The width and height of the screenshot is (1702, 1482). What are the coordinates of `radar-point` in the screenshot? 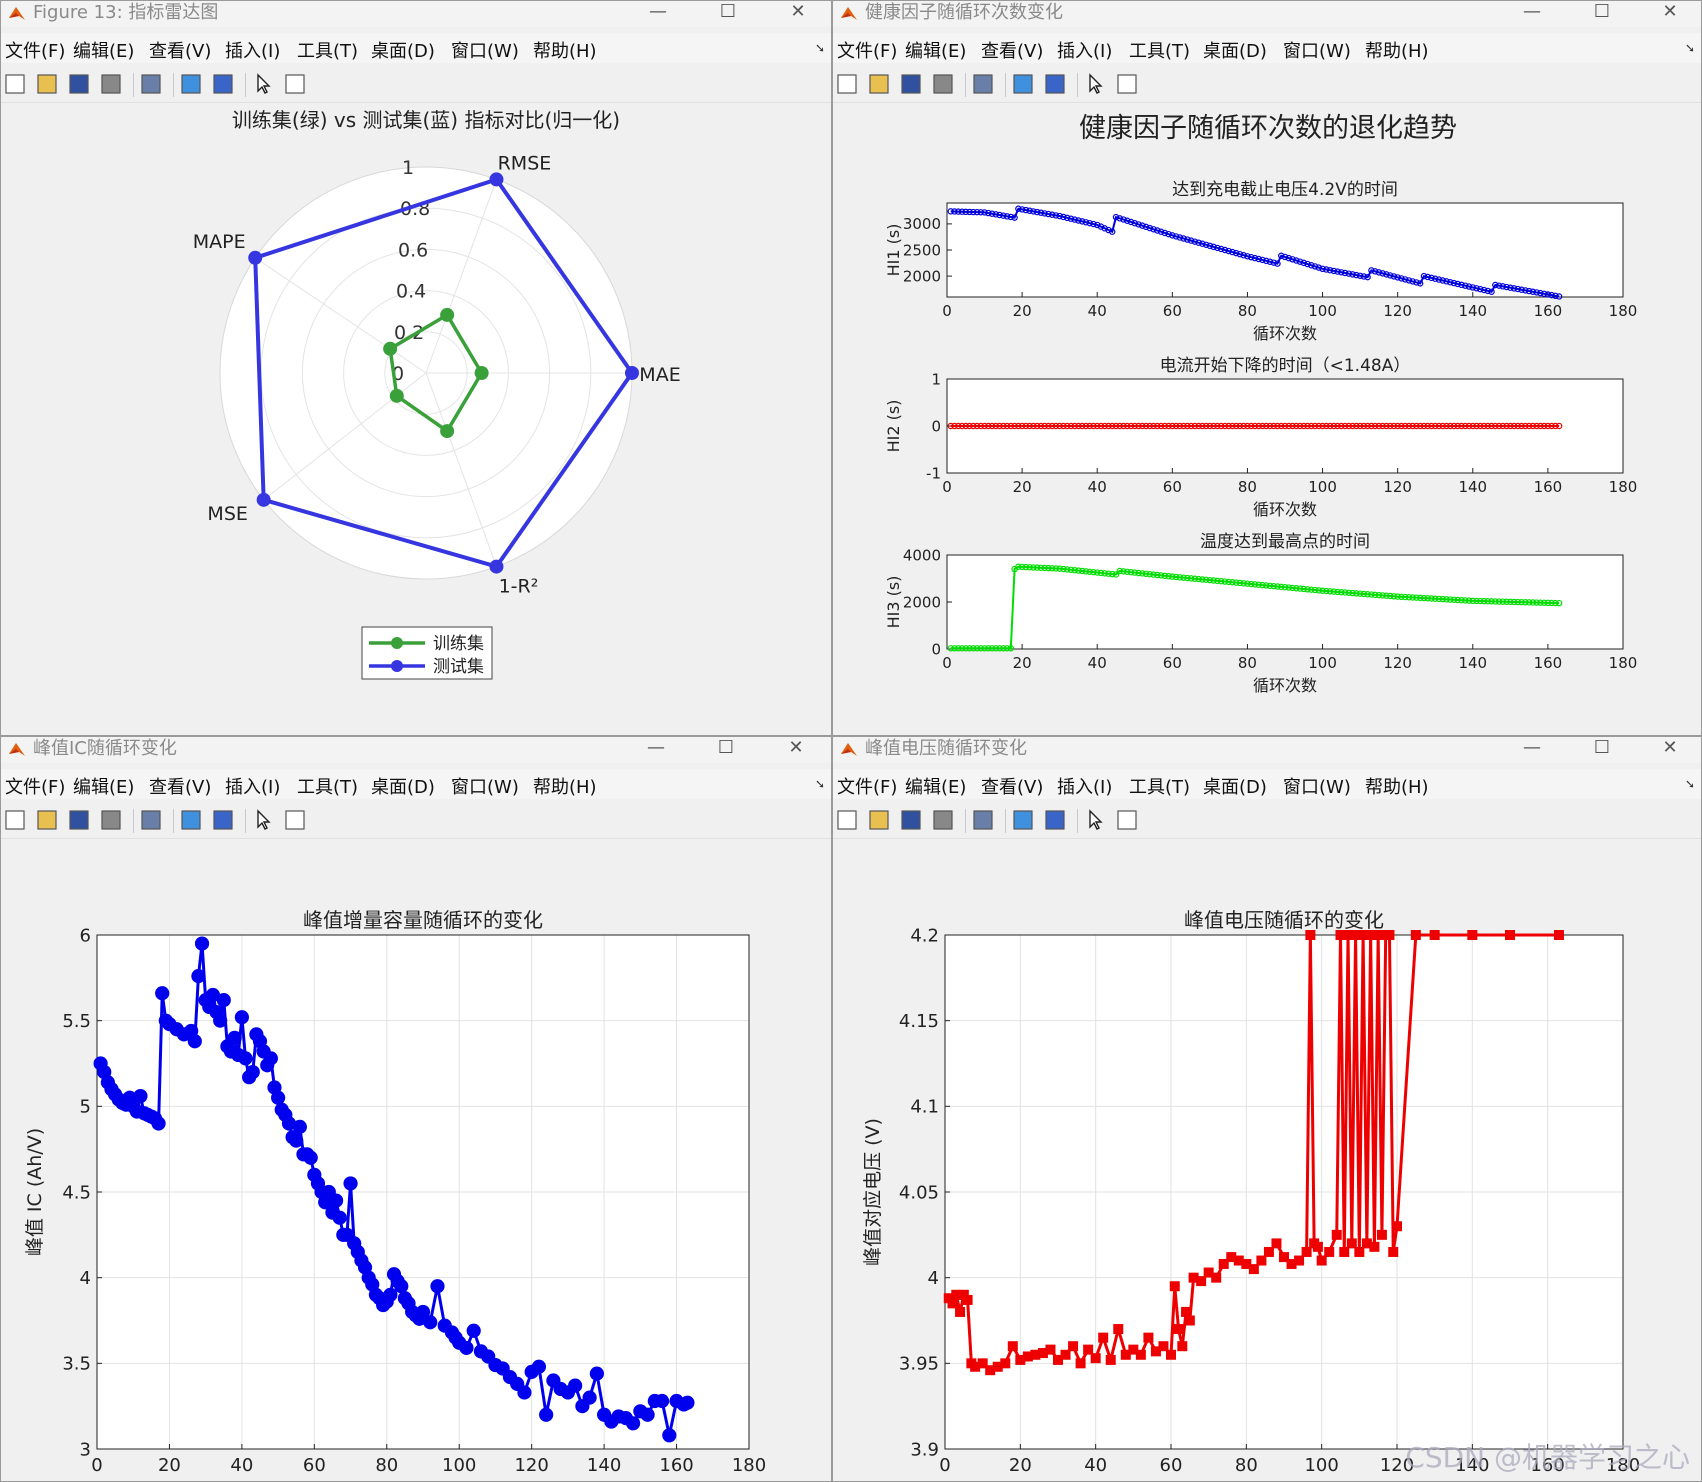 It's located at (632, 373).